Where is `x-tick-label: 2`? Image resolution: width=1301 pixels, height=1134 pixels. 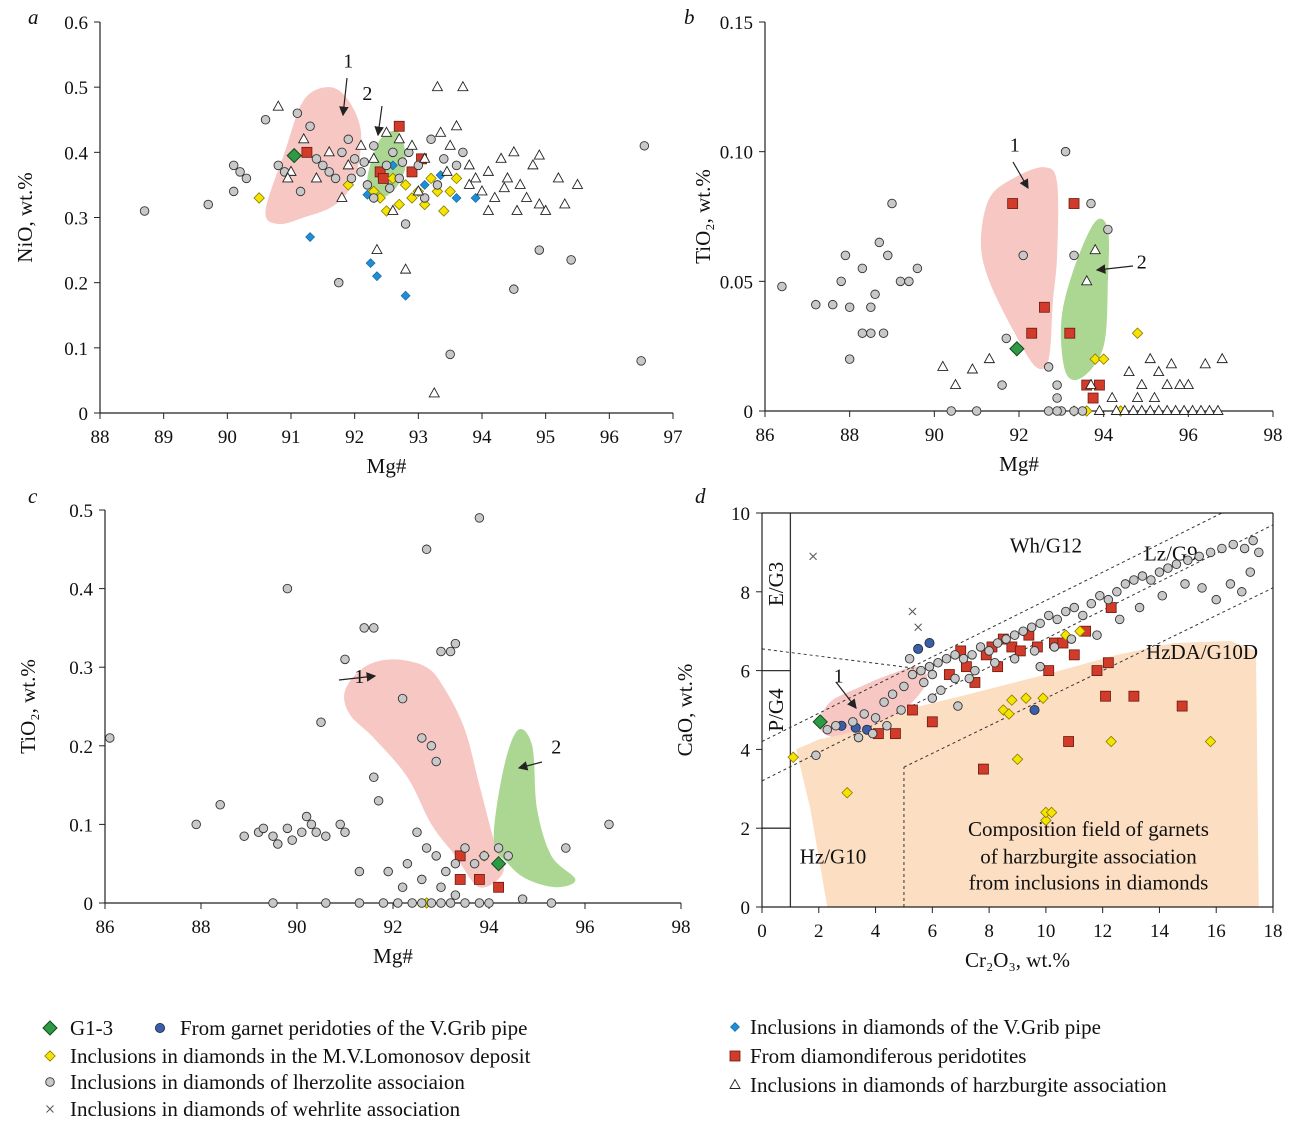 x-tick-label: 2 is located at coordinates (819, 931).